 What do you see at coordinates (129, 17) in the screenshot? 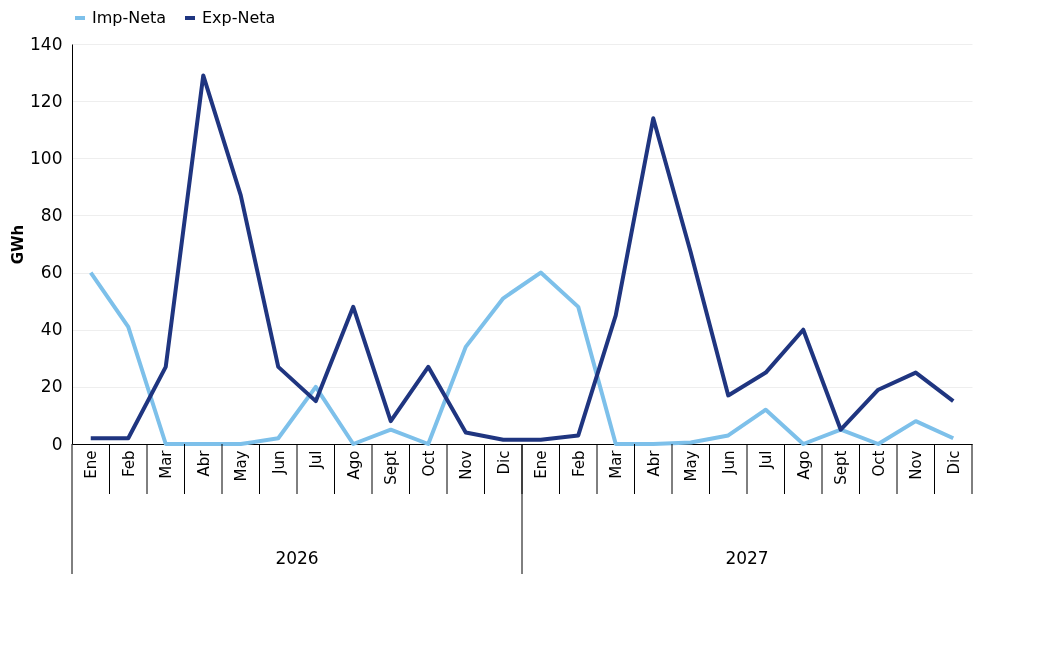
I see `legend-label: Imp-Neta` at bounding box center [129, 17].